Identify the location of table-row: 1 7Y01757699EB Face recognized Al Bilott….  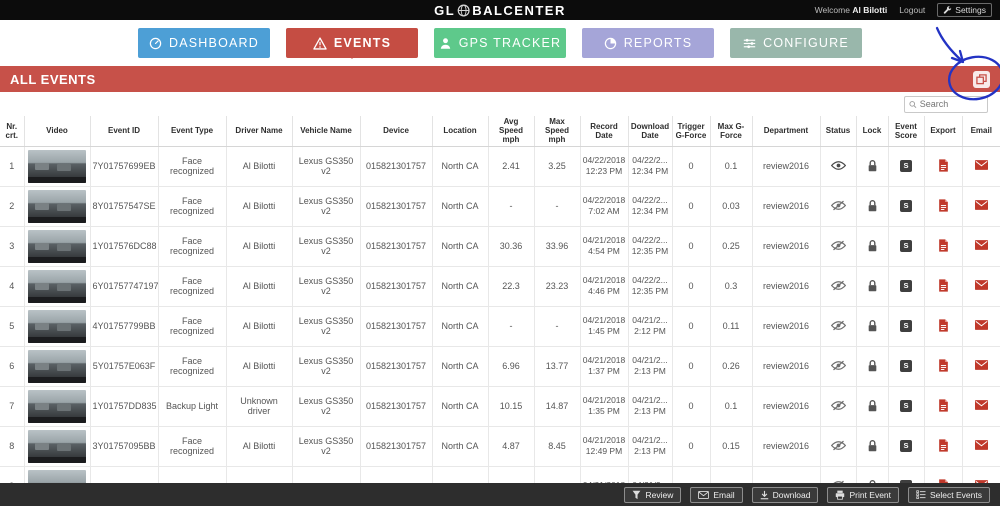
(500, 166).